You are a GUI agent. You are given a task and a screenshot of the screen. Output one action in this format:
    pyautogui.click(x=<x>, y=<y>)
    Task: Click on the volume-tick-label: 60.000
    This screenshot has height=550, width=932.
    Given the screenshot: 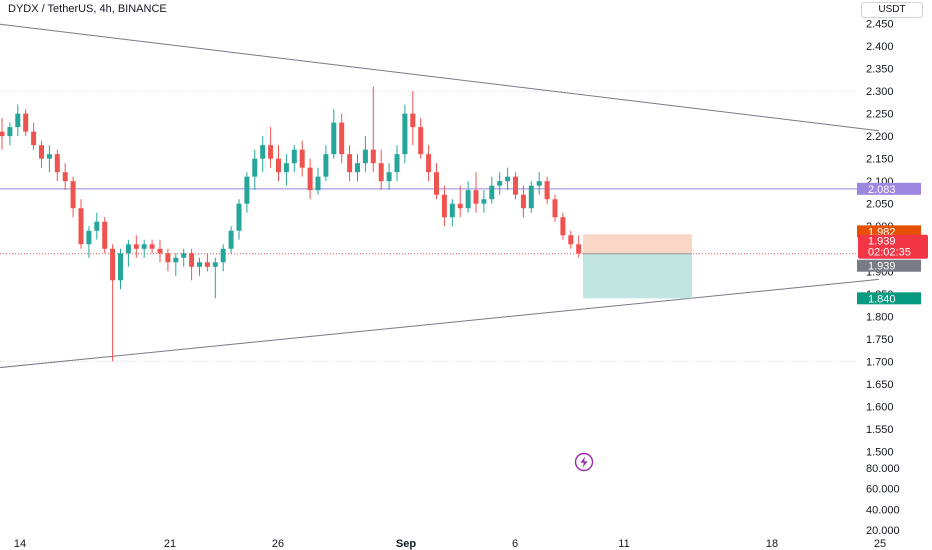 What is the action you would take?
    pyautogui.click(x=883, y=490)
    